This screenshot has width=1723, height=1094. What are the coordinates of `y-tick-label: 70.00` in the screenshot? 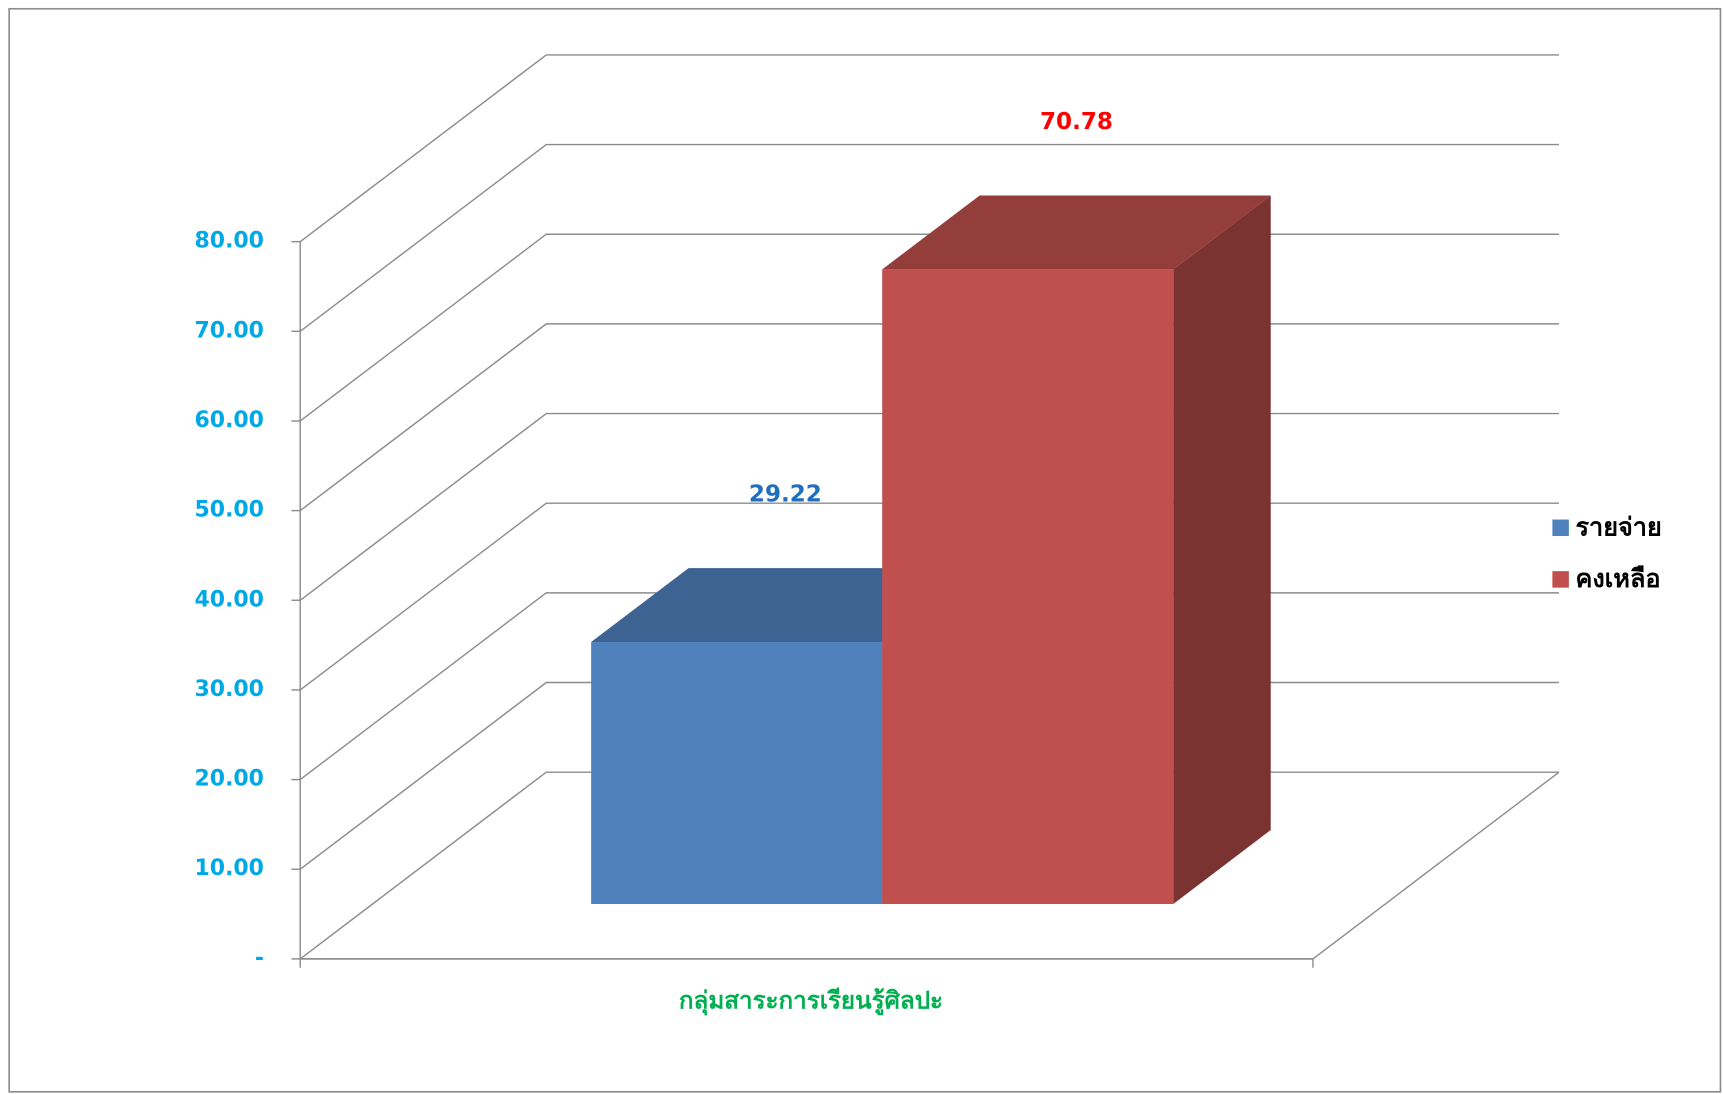 It's located at (229, 330).